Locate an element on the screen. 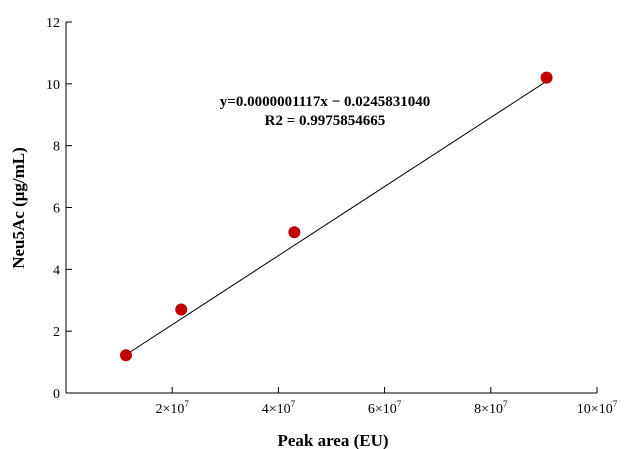 The image size is (624, 449). y-tick-label: 10 is located at coordinates (53, 85).